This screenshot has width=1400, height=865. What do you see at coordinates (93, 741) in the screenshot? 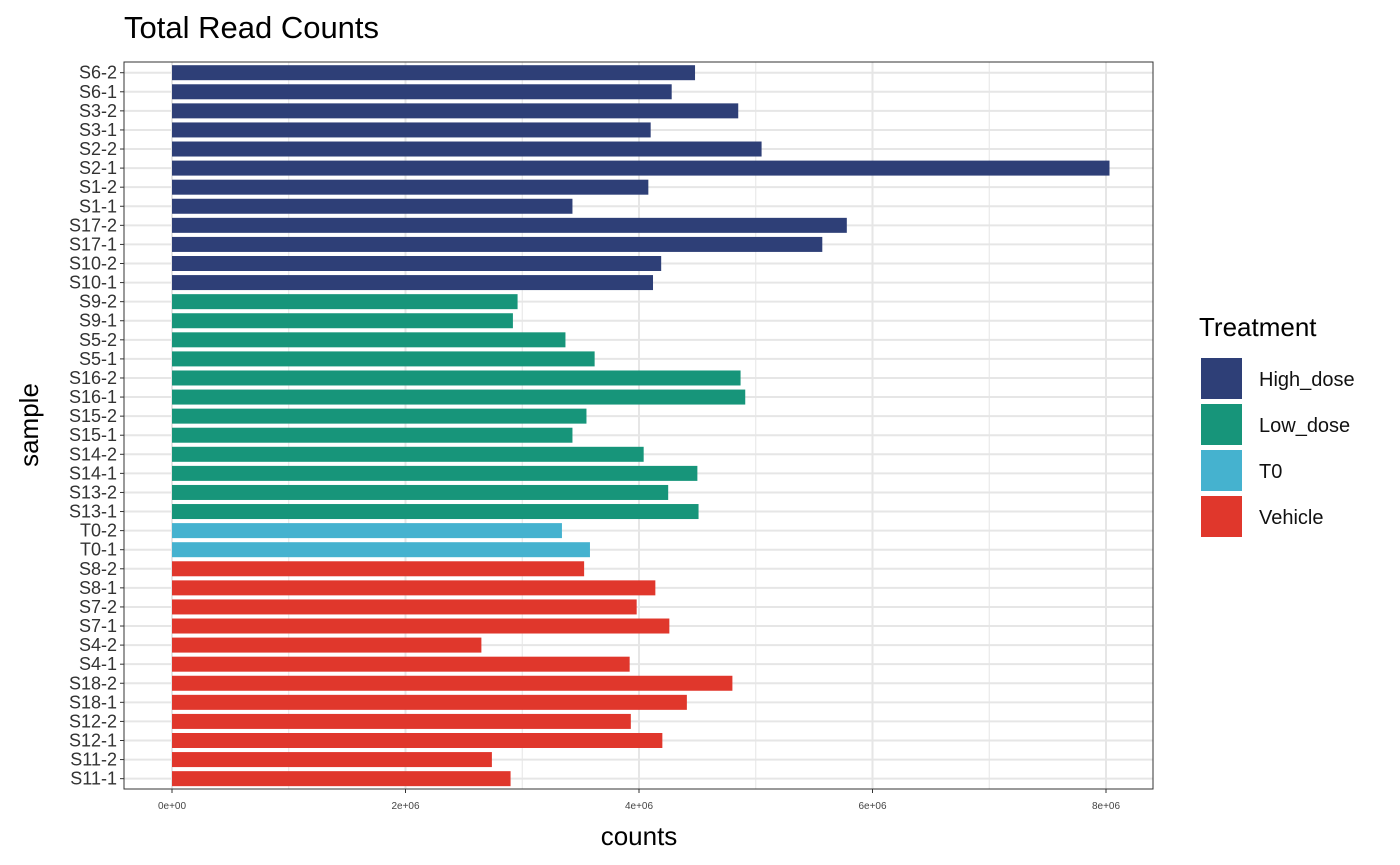
I see `y-tick-label: S12-1` at bounding box center [93, 741].